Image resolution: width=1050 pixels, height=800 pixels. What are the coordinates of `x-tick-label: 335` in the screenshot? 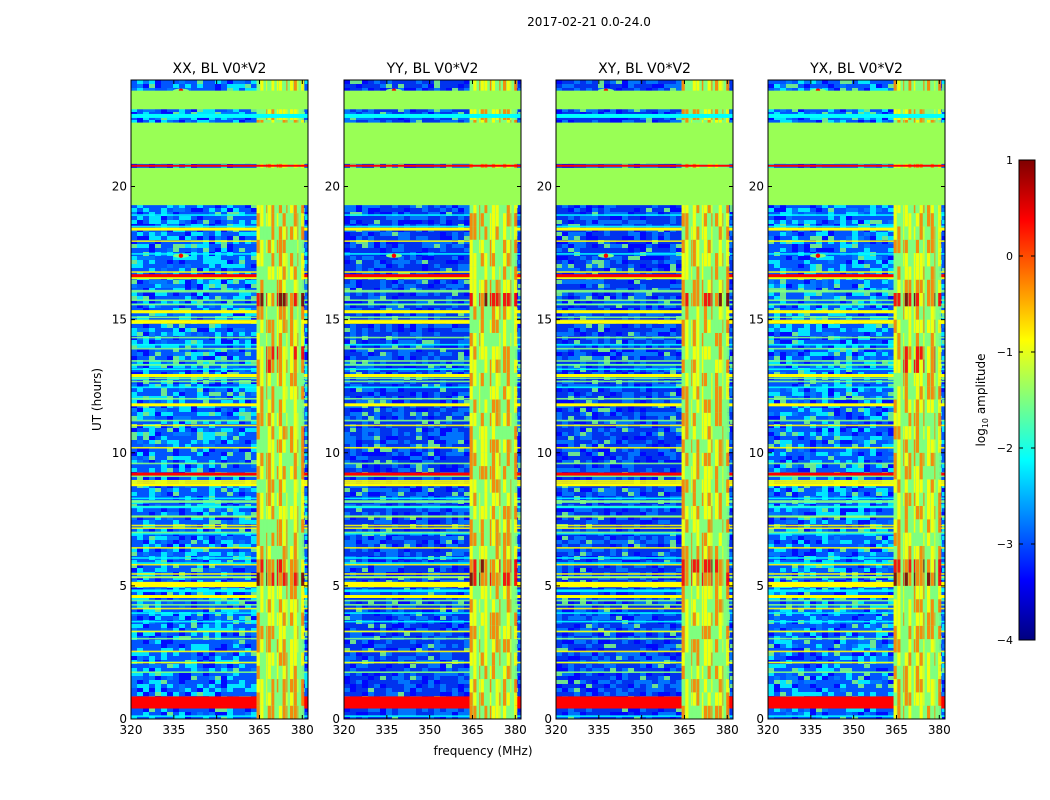 It's located at (173, 730).